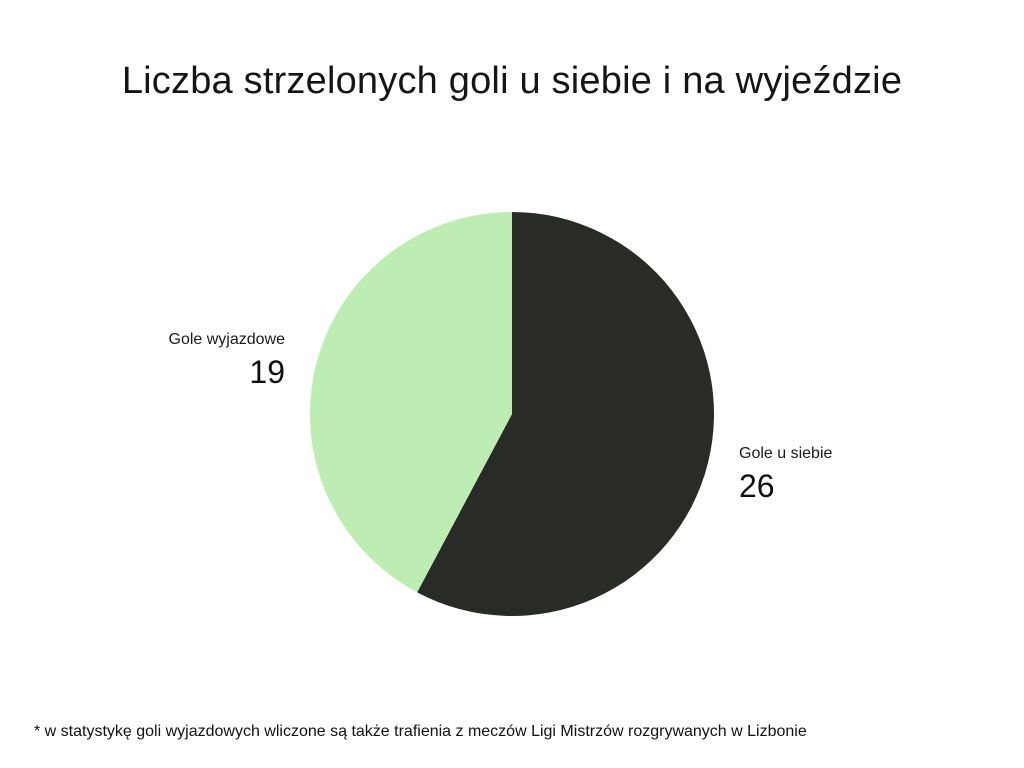 The width and height of the screenshot is (1024, 768). Describe the element at coordinates (267, 372) in the screenshot. I see `slice-label-away-value: 19` at that location.